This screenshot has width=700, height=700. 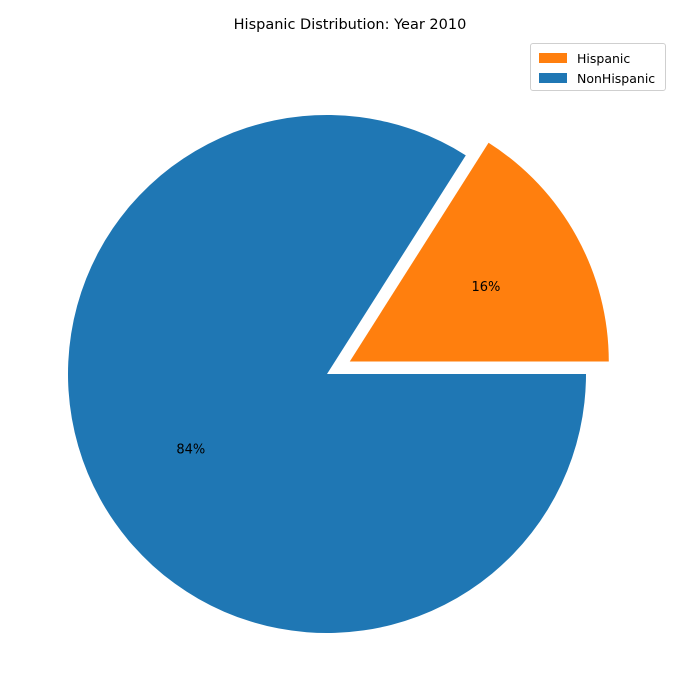 What do you see at coordinates (604, 58) in the screenshot?
I see `legend-label-hispanic: Hispanic` at bounding box center [604, 58].